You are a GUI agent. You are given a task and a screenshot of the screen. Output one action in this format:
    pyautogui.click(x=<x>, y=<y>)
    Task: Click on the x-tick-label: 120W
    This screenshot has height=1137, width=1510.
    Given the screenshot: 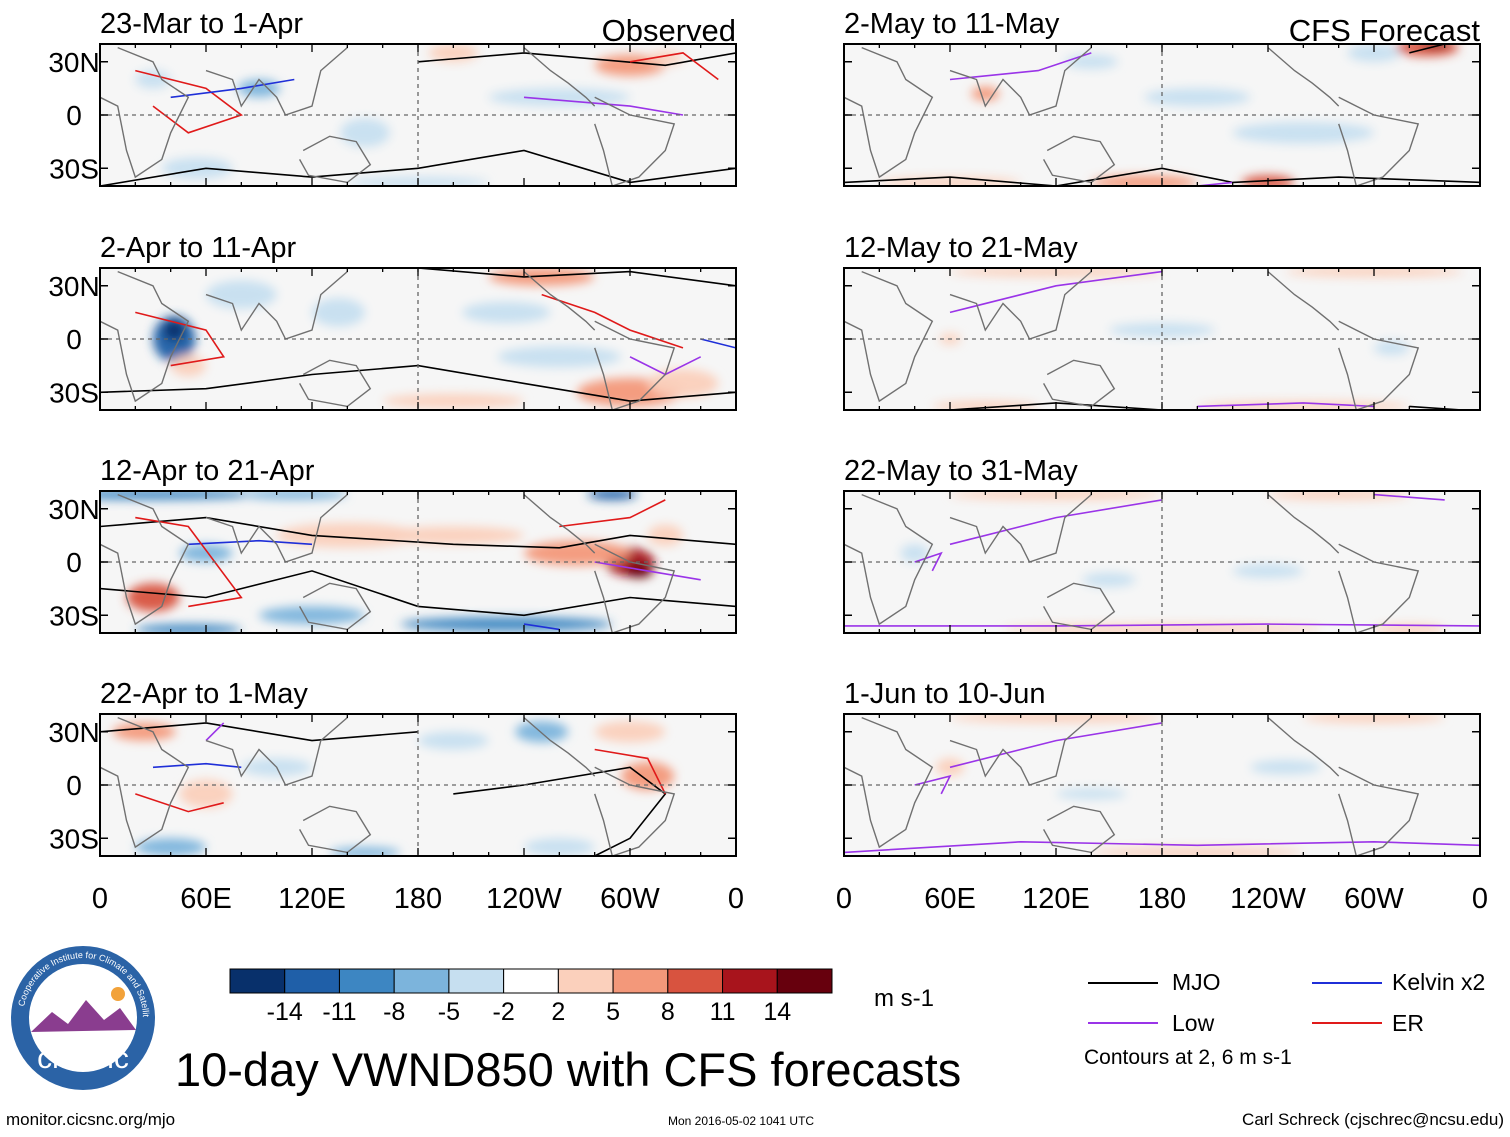 What is the action you would take?
    pyautogui.click(x=1268, y=899)
    